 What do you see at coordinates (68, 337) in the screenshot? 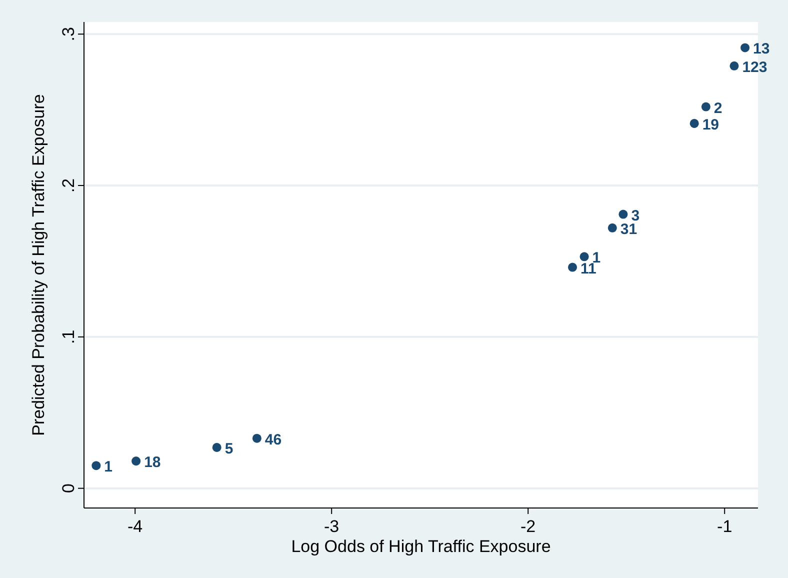
I see `y-tick-label: .1` at bounding box center [68, 337].